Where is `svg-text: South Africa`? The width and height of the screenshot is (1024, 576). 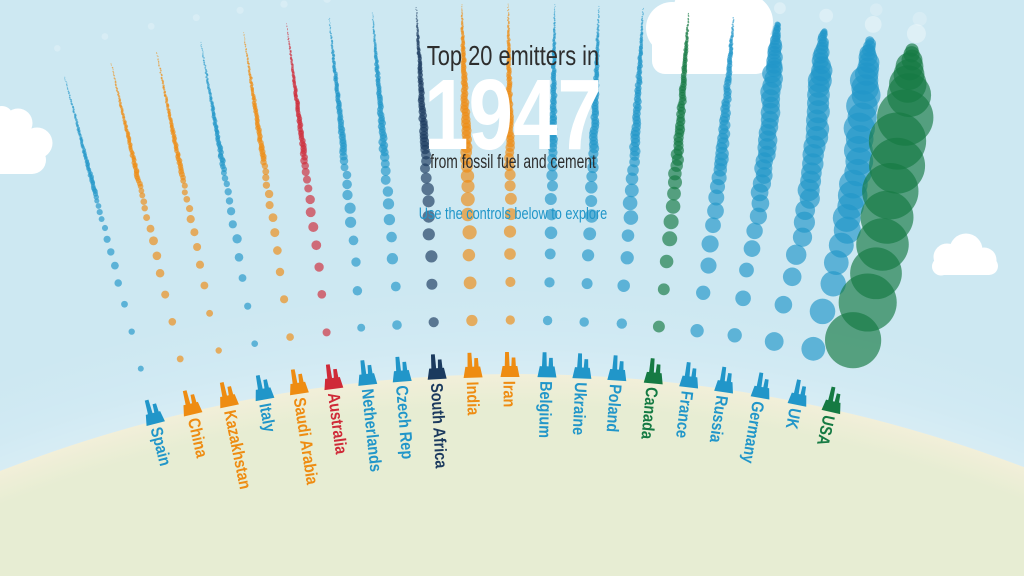 svg-text: South Africa is located at coordinates (438, 426).